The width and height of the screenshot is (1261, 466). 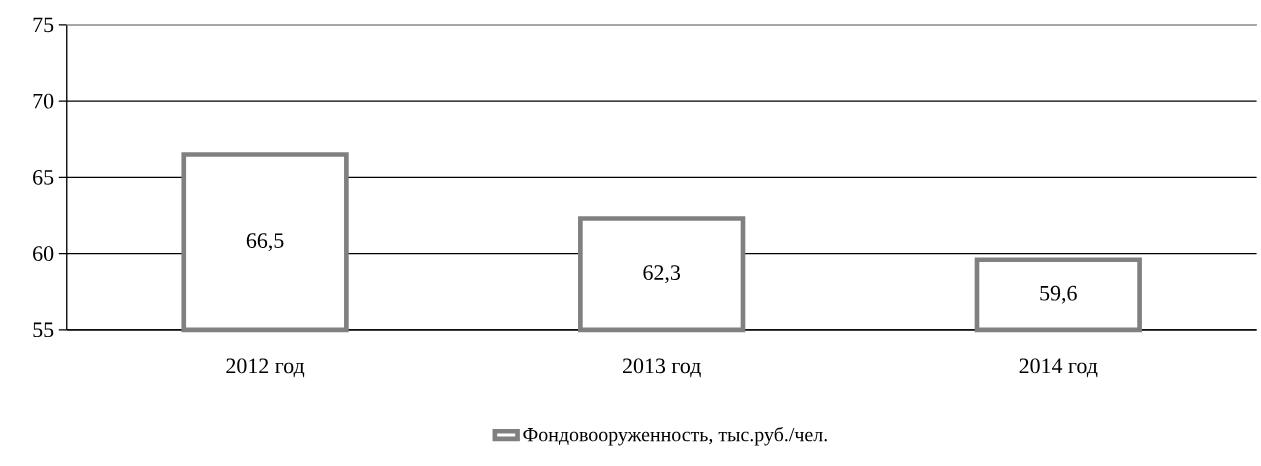 What do you see at coordinates (675, 436) in the screenshot?
I see `legend-label: Фондовооруженность, тыс.руб./чел.` at bounding box center [675, 436].